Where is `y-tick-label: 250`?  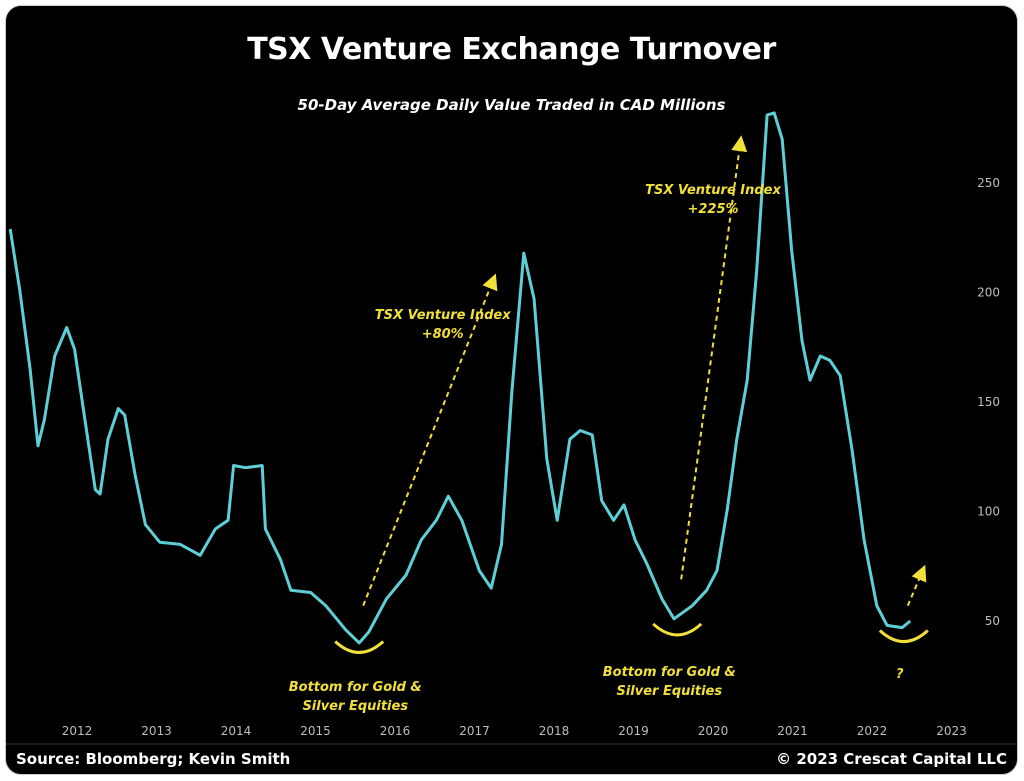 y-tick-label: 250 is located at coordinates (988, 183).